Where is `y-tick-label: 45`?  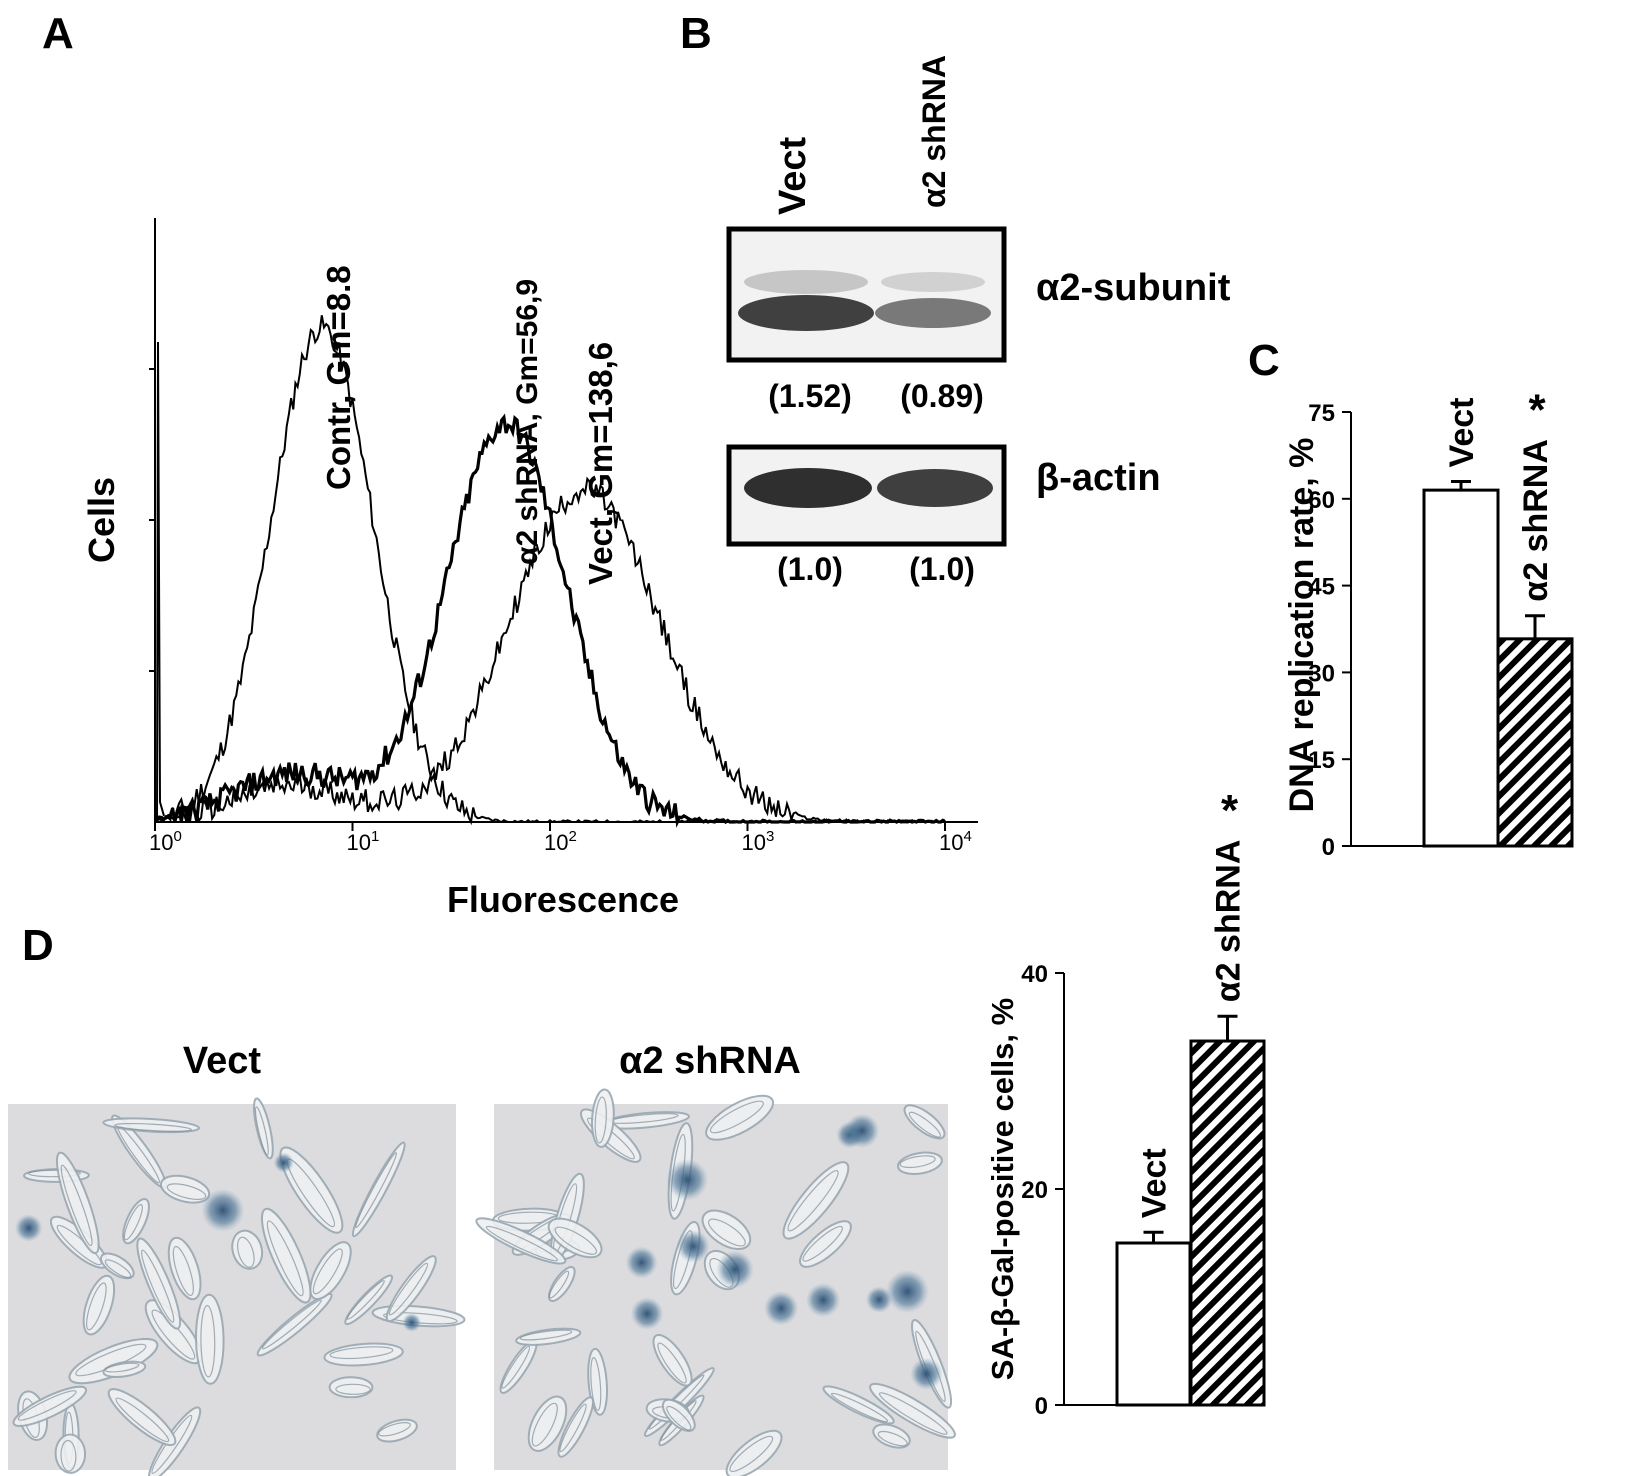
y-tick-label: 45 is located at coordinates (1321, 587).